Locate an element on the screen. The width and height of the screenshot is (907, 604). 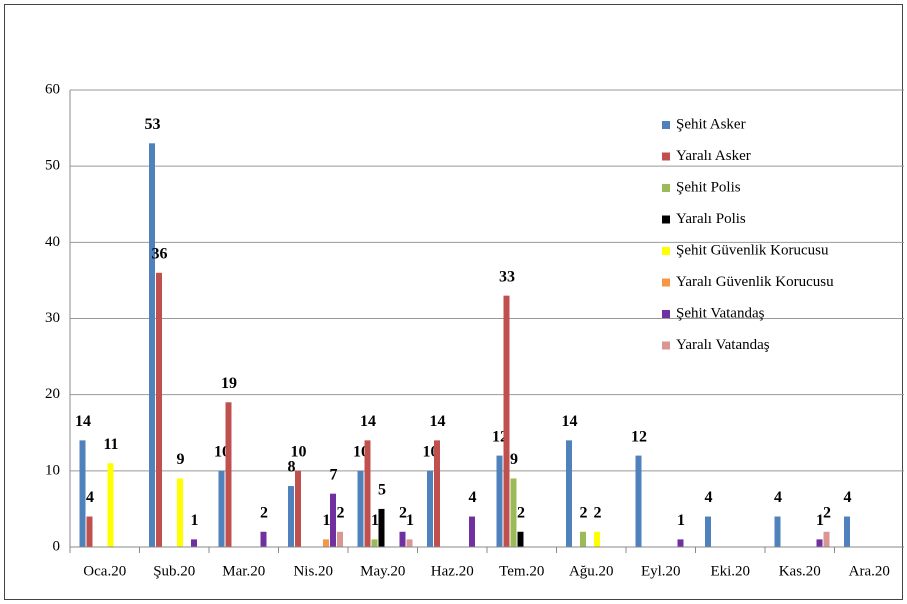
data-label: 53 is located at coordinates (153, 124).